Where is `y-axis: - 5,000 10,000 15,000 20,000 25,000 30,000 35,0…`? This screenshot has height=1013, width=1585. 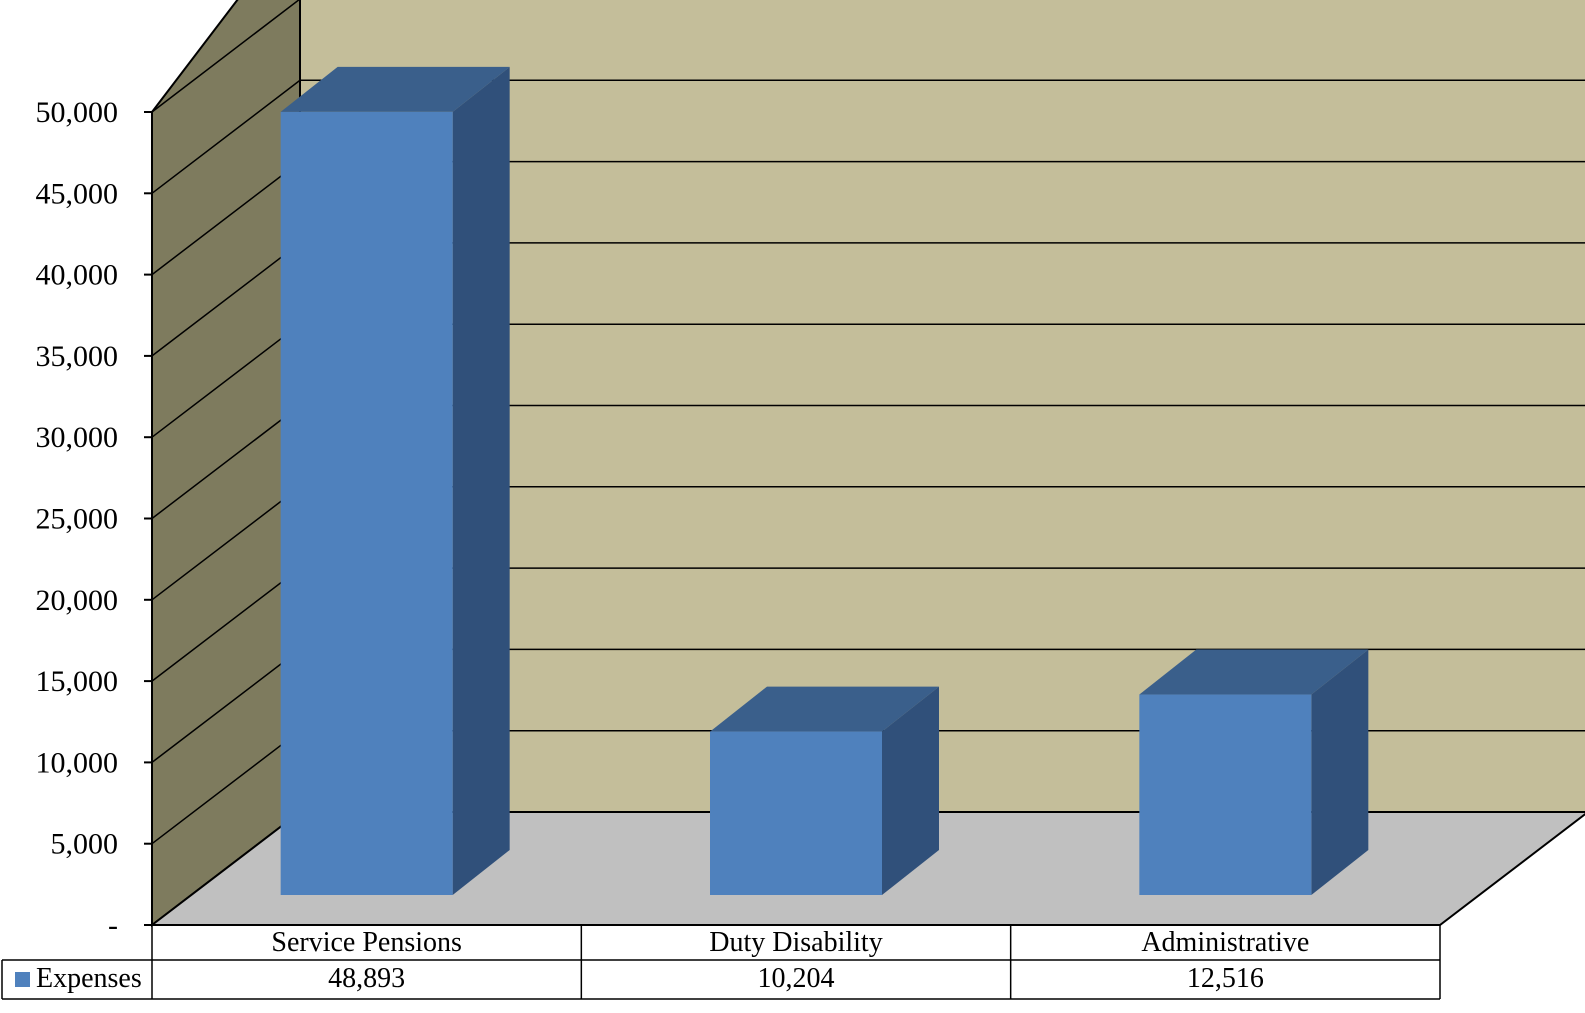
y-axis: - 5,000 10,000 15,000 20,000 25,000 30,000 35,0… is located at coordinates (94, 519).